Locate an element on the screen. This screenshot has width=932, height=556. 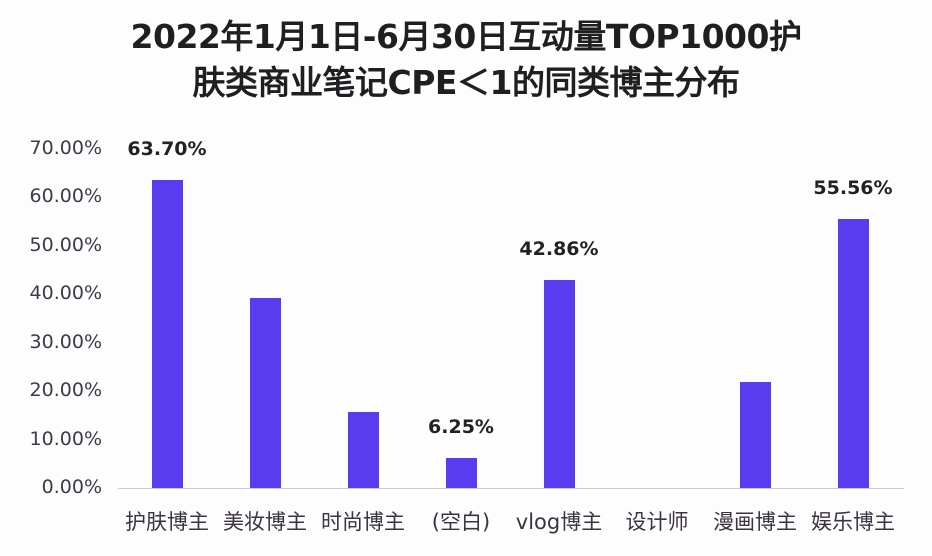
x-tick-label: 时尚博主 is located at coordinates (363, 522).